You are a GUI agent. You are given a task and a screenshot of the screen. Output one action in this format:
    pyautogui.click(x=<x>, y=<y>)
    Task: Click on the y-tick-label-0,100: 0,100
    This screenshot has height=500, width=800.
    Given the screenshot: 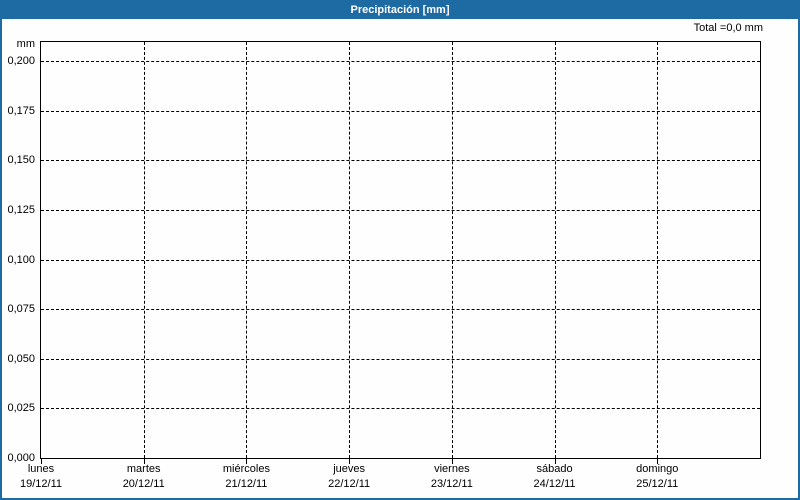 What is the action you would take?
    pyautogui.click(x=21, y=259)
    